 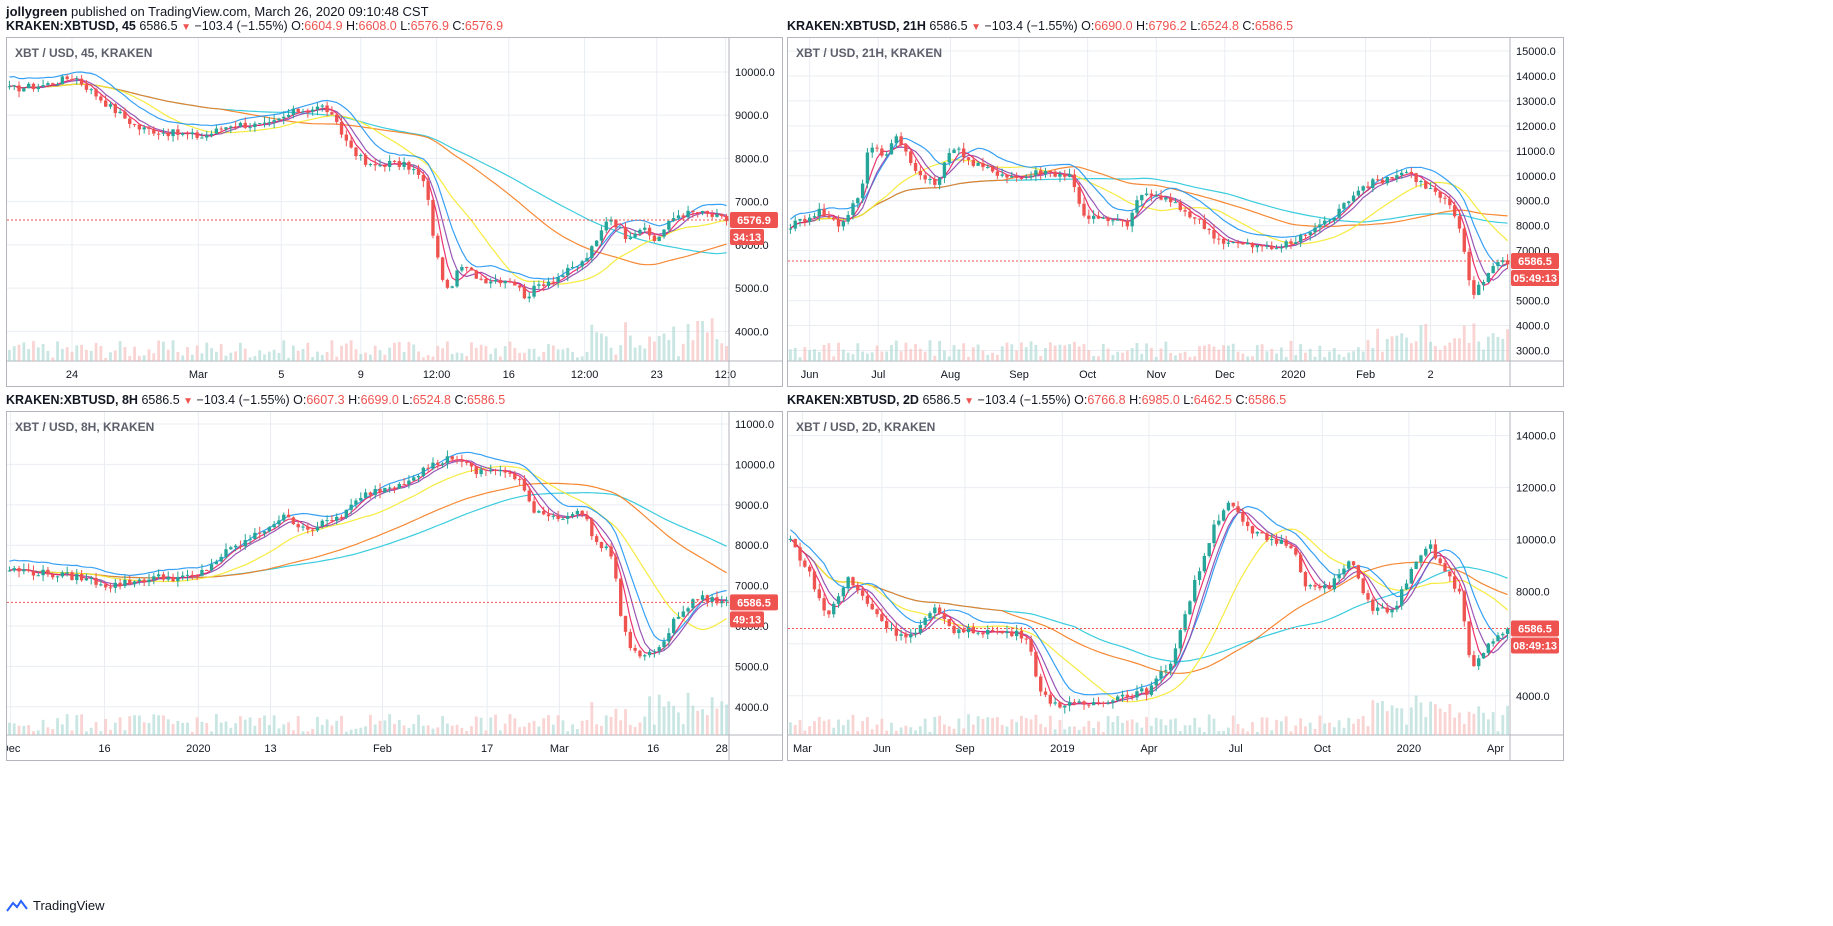 What do you see at coordinates (71, 26) in the screenshot?
I see `symbol-label: KRAKEN:XBTUSD, 45` at bounding box center [71, 26].